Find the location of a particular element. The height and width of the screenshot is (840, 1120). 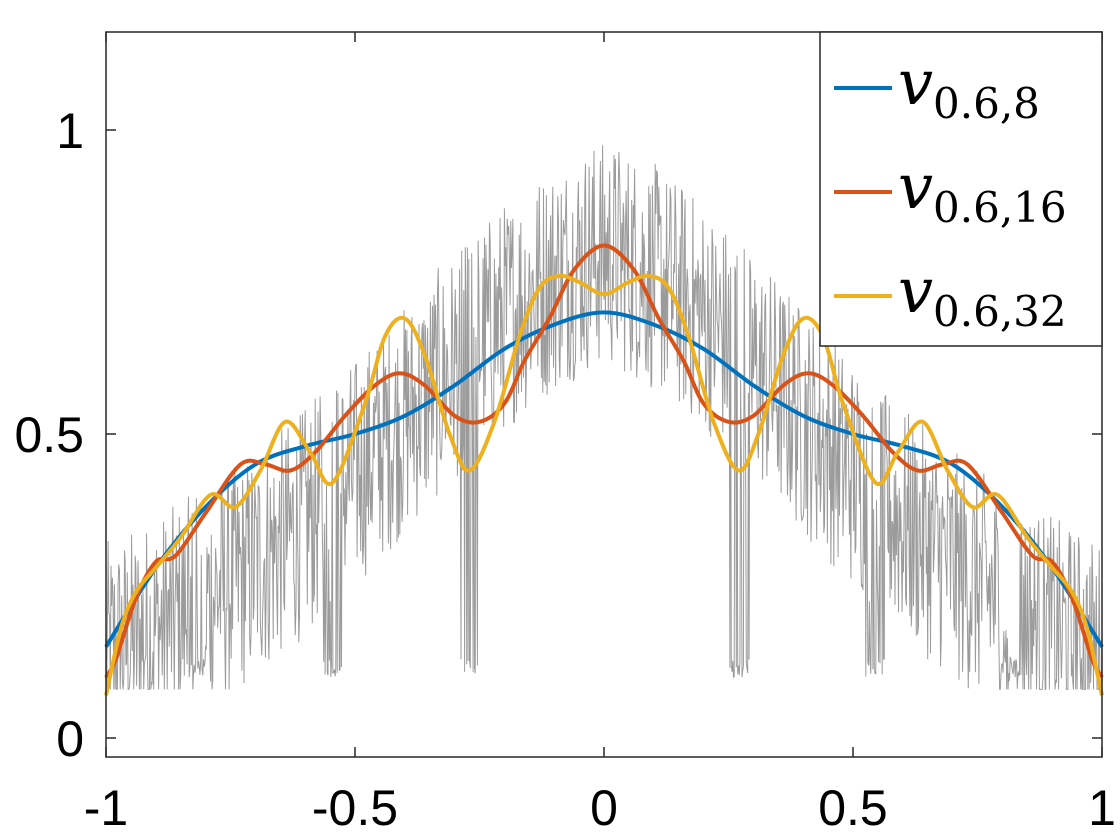

x-tick-label: -0.5 is located at coordinates (355, 808).